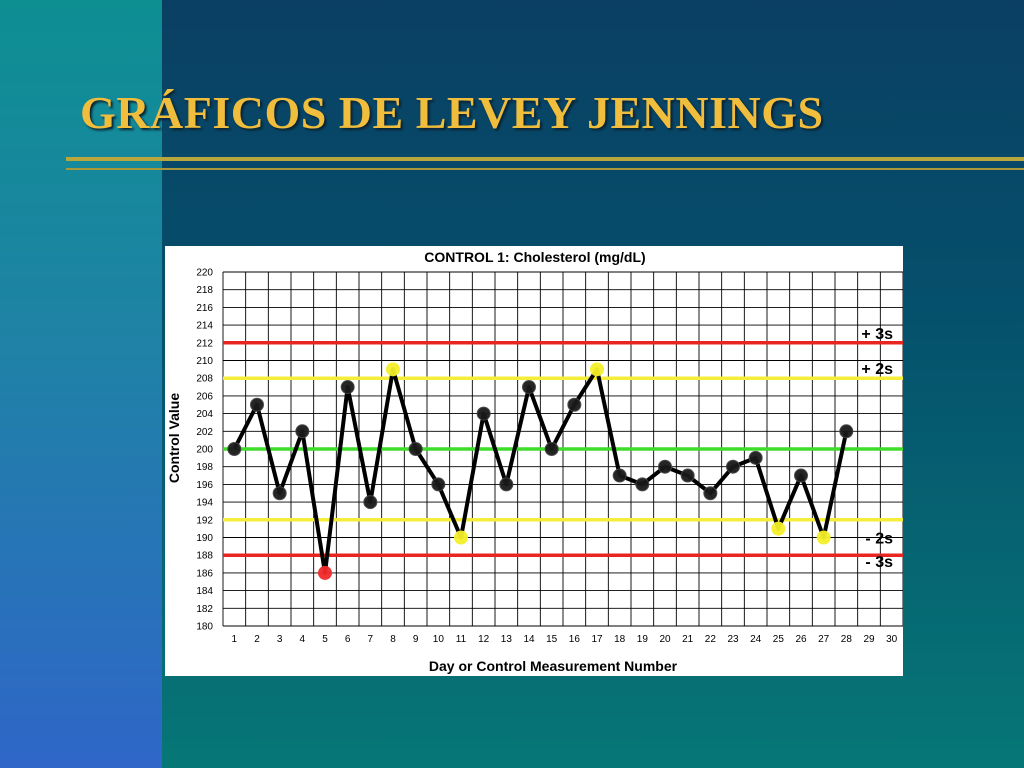  I want to click on data-point-reject, so click(325, 572).